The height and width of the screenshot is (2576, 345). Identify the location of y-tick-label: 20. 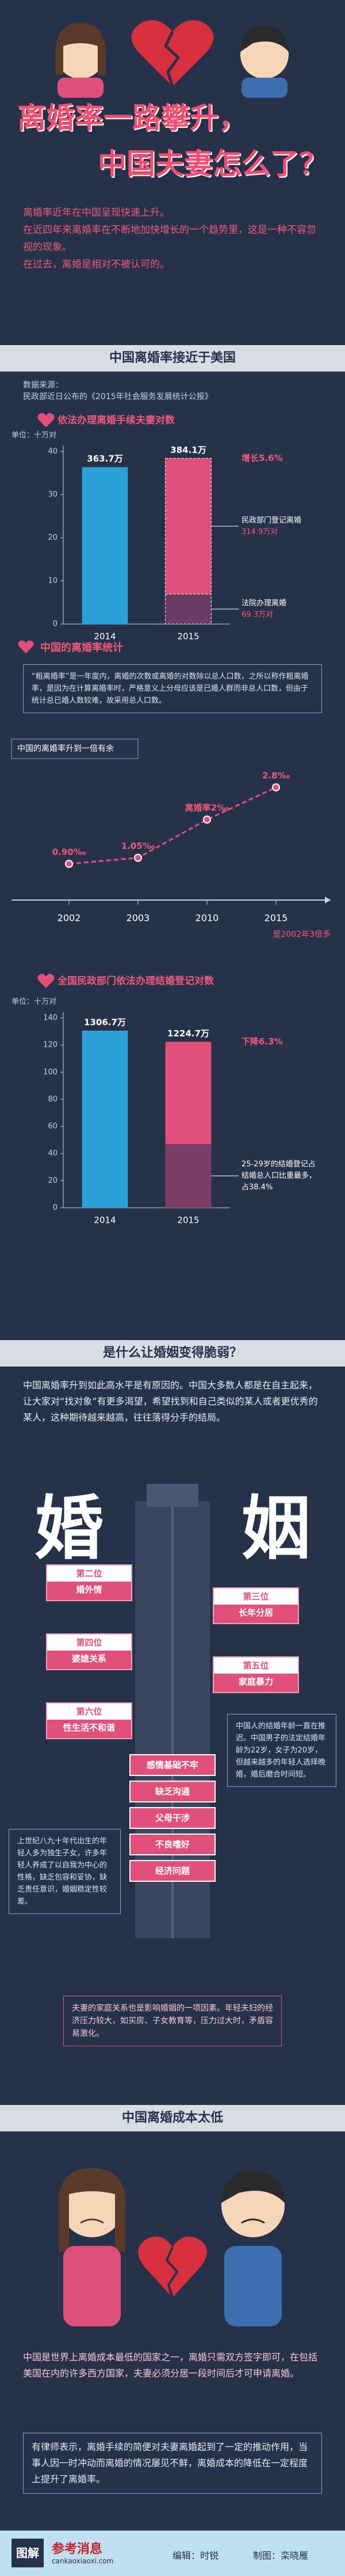
(52, 538).